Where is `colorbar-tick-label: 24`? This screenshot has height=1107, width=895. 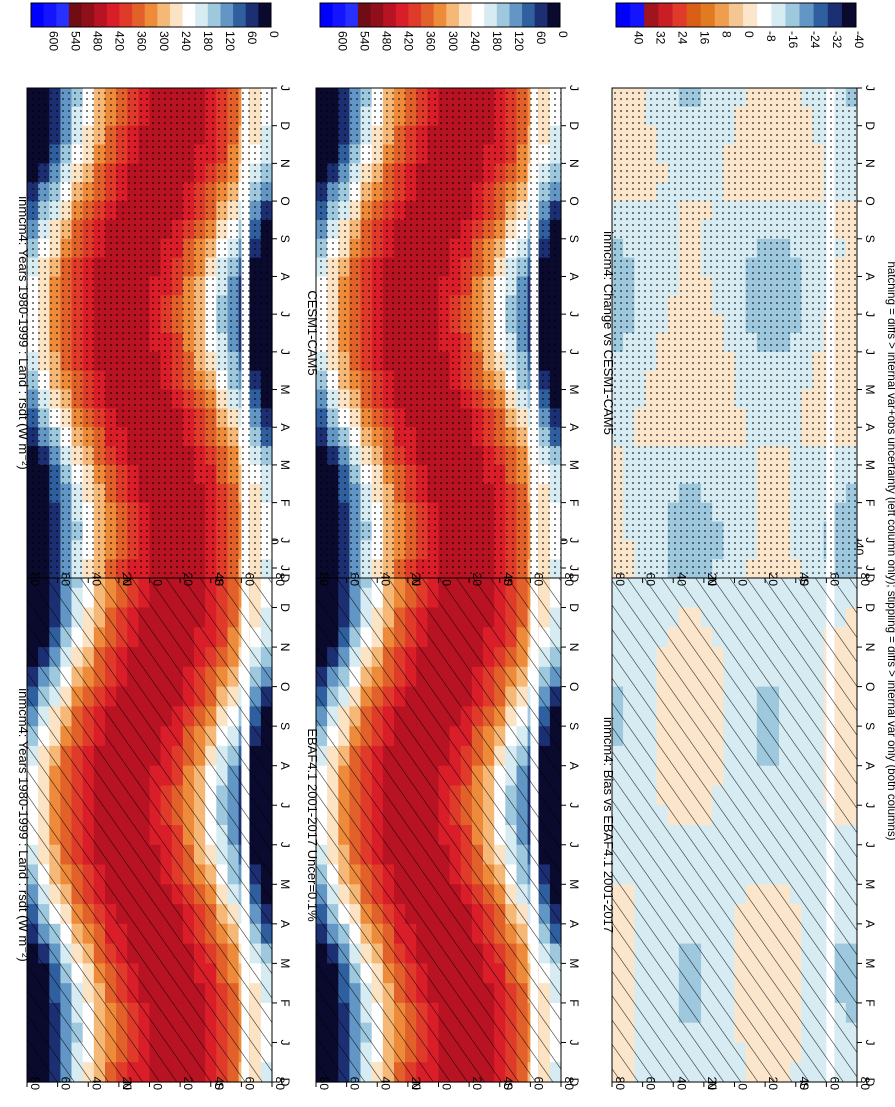 colorbar-tick-label: 24 is located at coordinates (683, 38).